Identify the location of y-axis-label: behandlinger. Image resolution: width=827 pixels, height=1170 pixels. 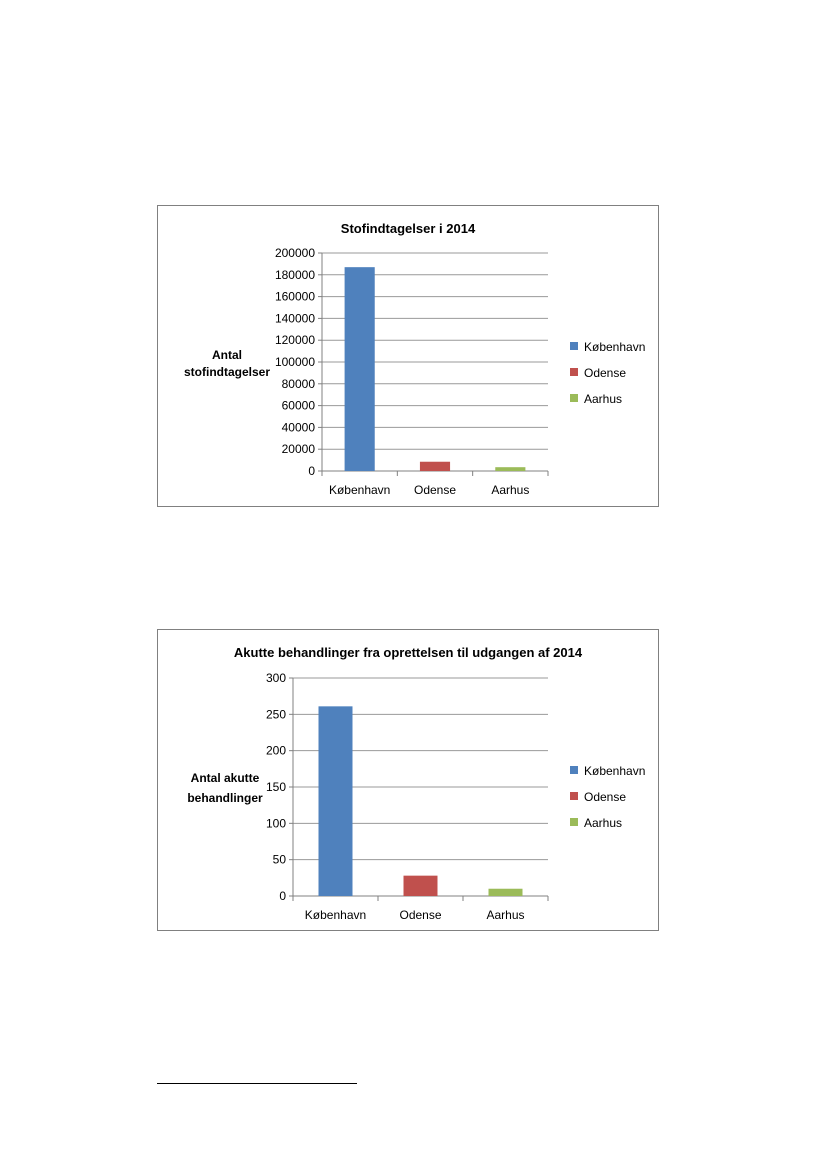
(225, 798).